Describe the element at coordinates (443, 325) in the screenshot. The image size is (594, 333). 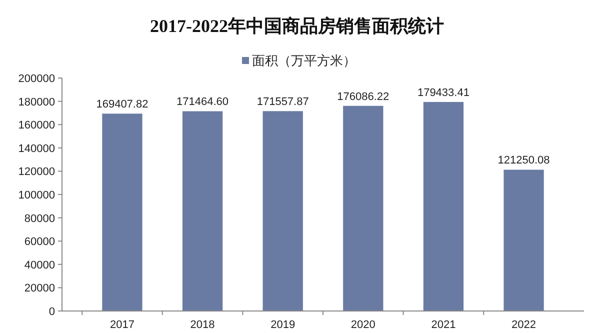
I see `x-tick-label: 2021` at that location.